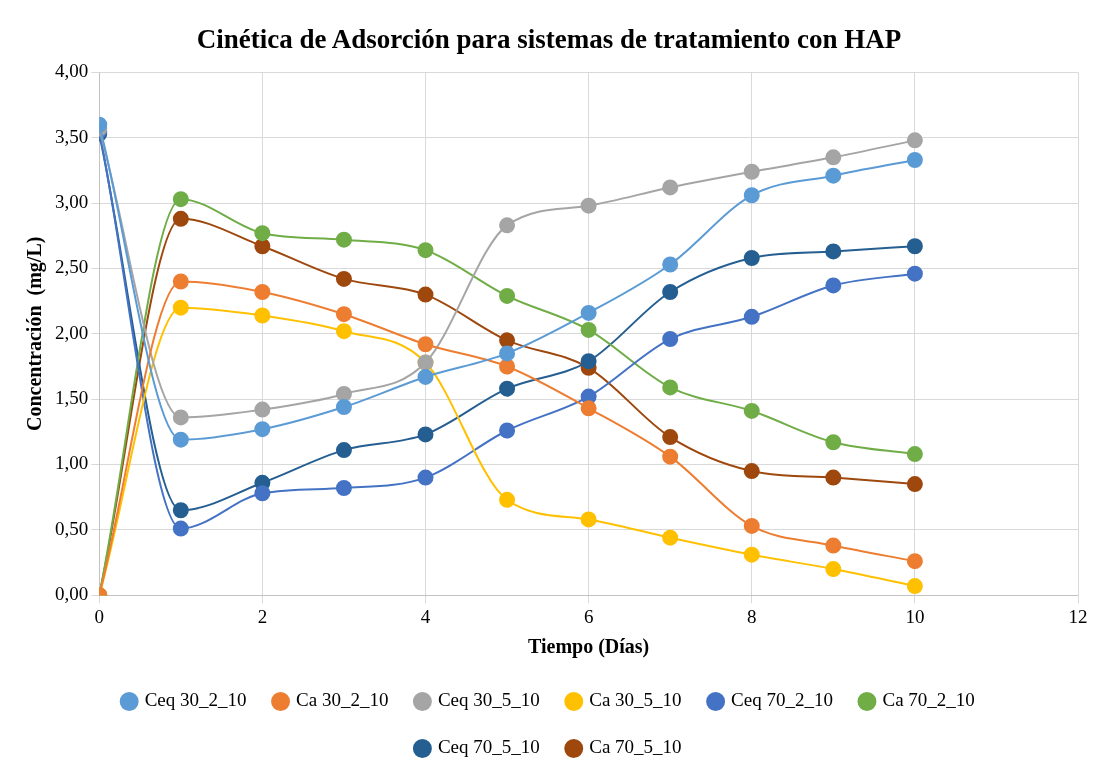 The width and height of the screenshot is (1118, 783). Describe the element at coordinates (928, 700) in the screenshot. I see `legend-label: Ca 70_2_10` at that location.